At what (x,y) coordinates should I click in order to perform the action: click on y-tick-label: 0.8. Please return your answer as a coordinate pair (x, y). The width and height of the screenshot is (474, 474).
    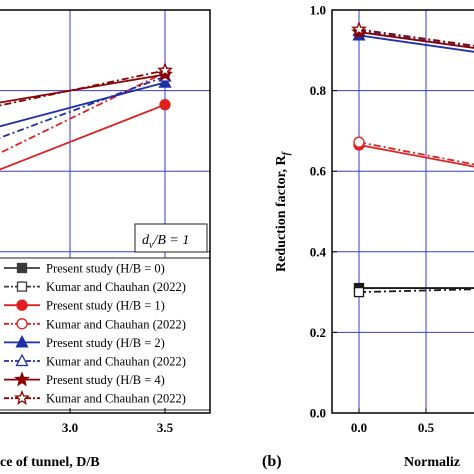
    Looking at the image, I should click on (318, 90).